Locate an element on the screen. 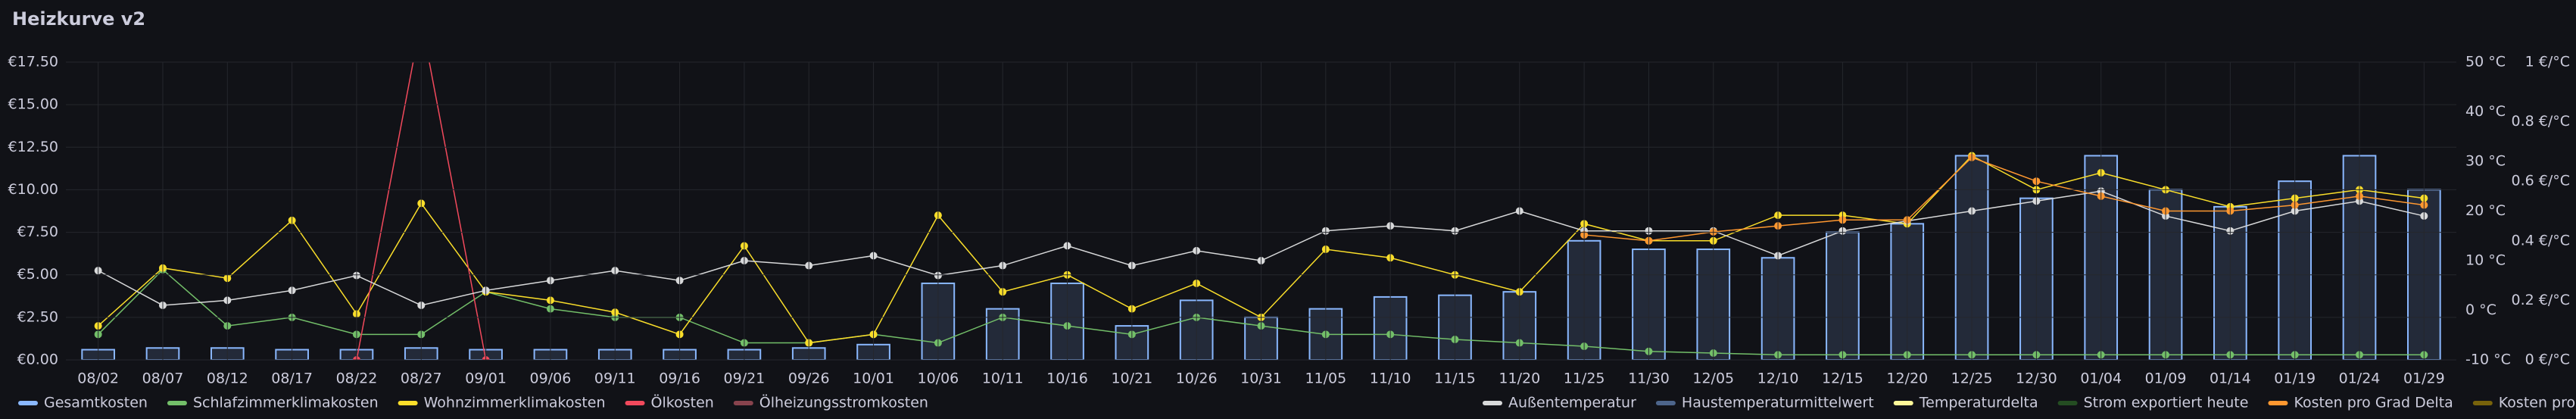 This screenshot has height=419, width=2576. x-tick-label: 11/15 is located at coordinates (1455, 379).